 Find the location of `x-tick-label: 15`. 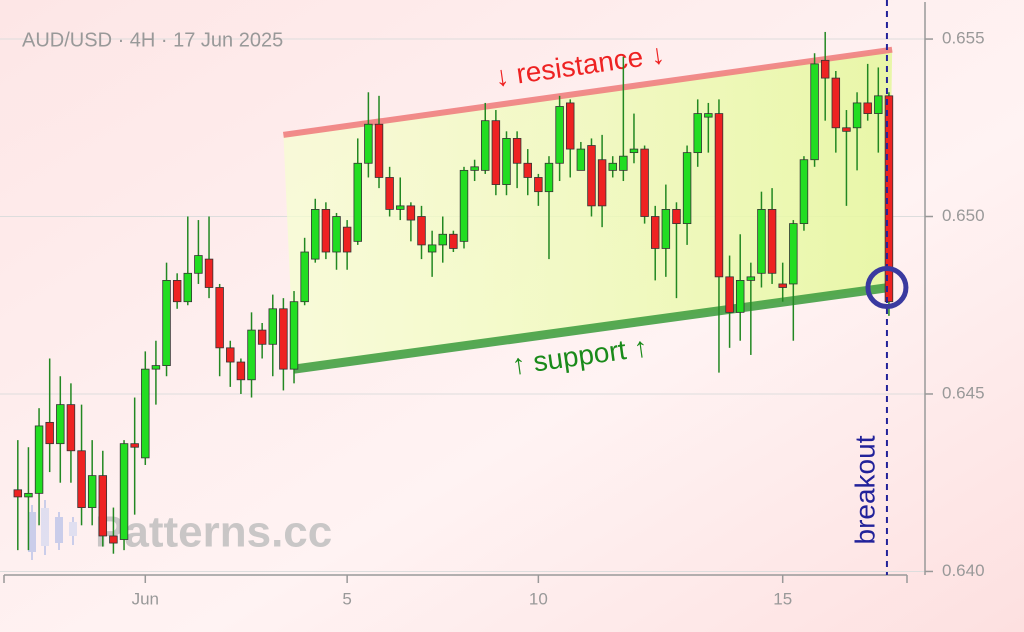

x-tick-label: 15 is located at coordinates (782, 598).